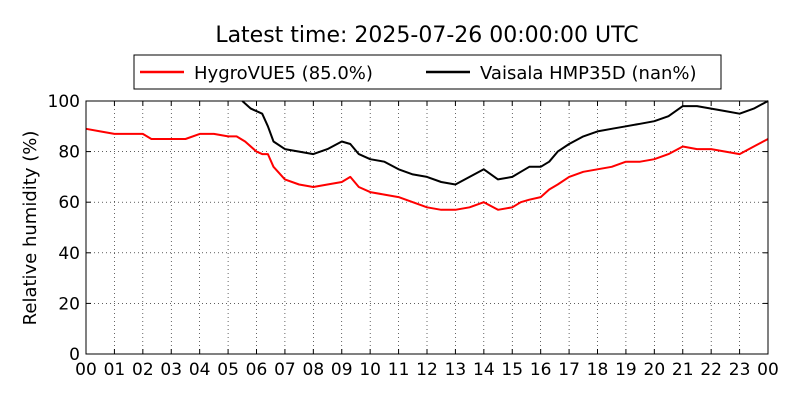 The height and width of the screenshot is (400, 800). Describe the element at coordinates (512, 370) in the screenshot. I see `x-tick-label: 15` at that location.